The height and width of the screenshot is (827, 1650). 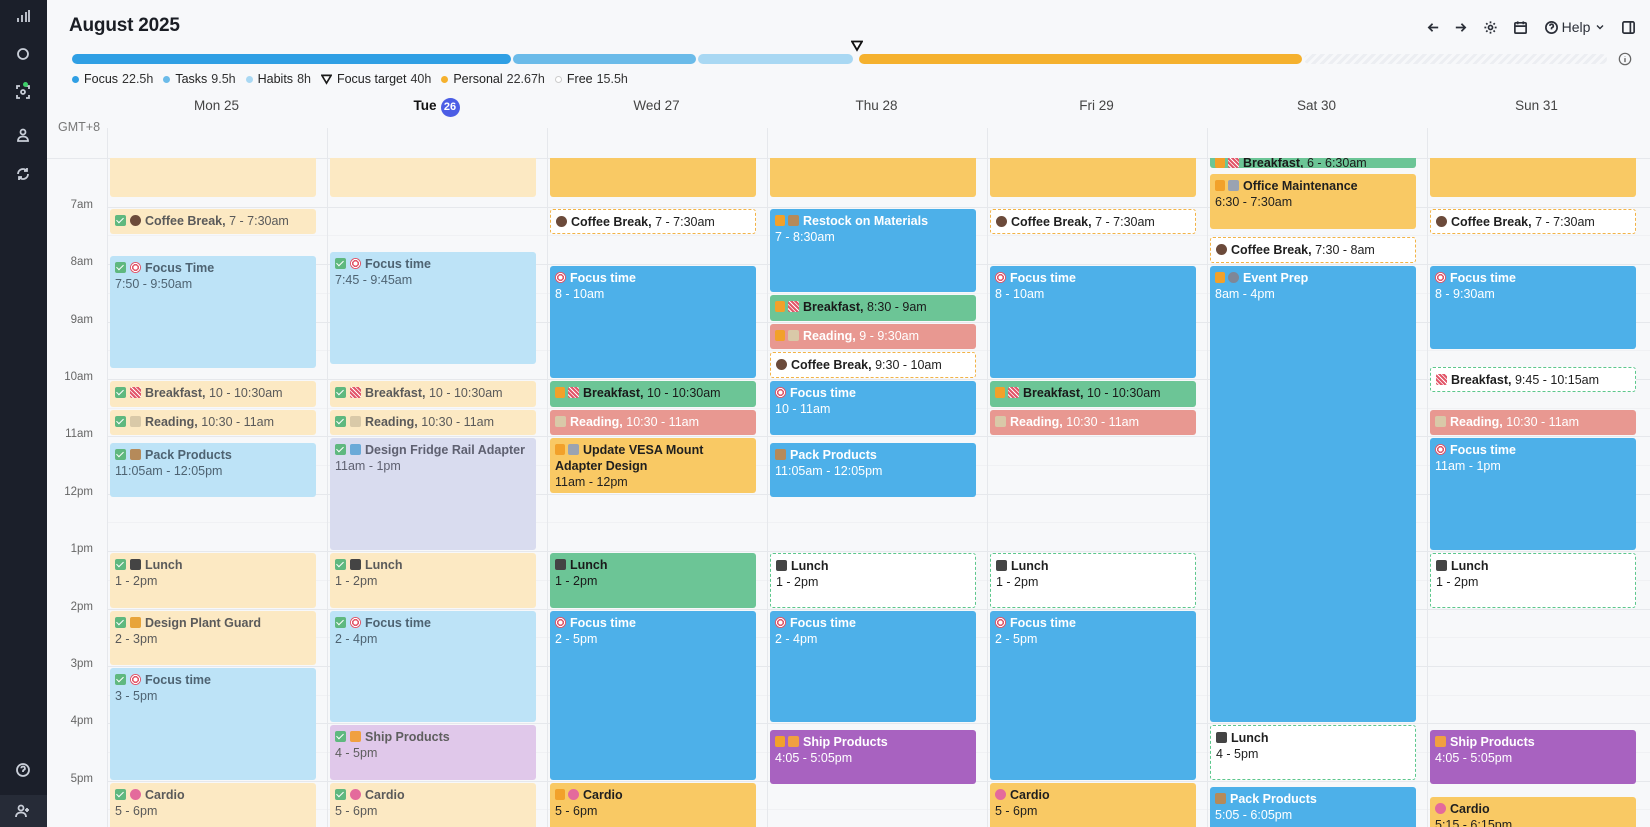 What do you see at coordinates (873, 250) in the screenshot?
I see `calendar-event: Restock on Materials 7 - 8:30am` at bounding box center [873, 250].